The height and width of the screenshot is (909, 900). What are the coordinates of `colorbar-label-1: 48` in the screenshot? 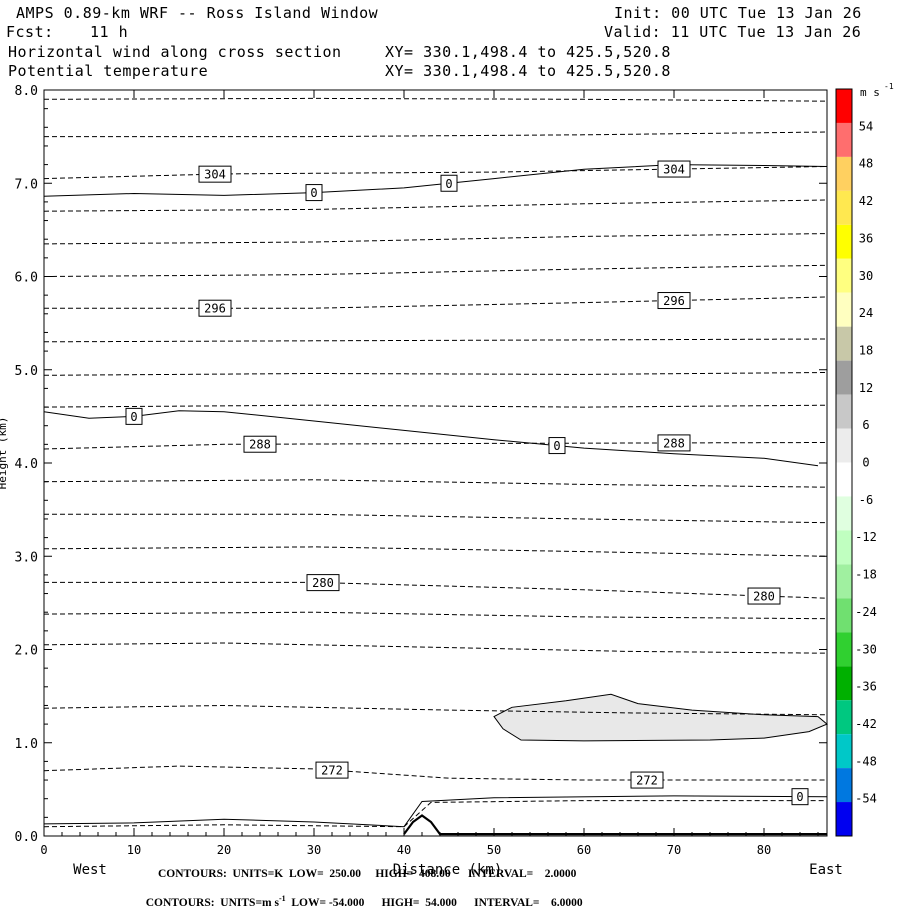 It's located at (866, 164).